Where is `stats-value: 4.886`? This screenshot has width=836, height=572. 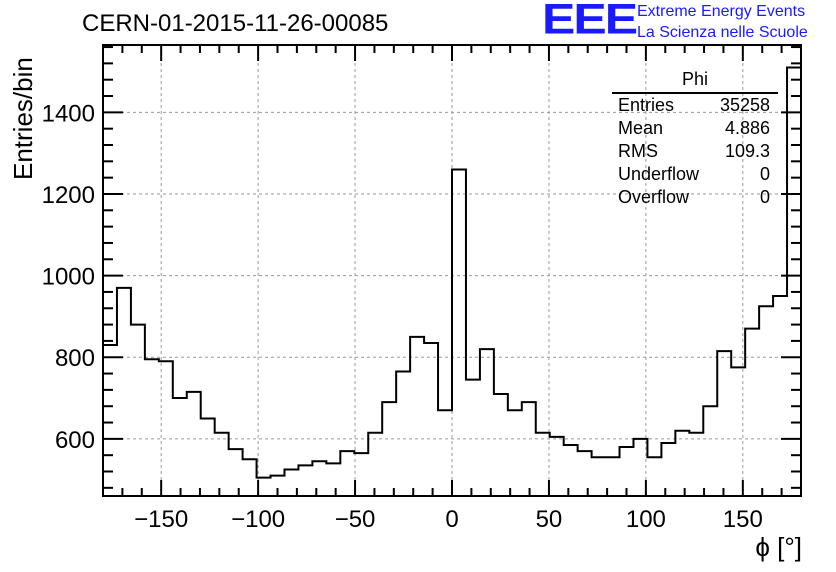
stats-value: 4.886 is located at coordinates (747, 128).